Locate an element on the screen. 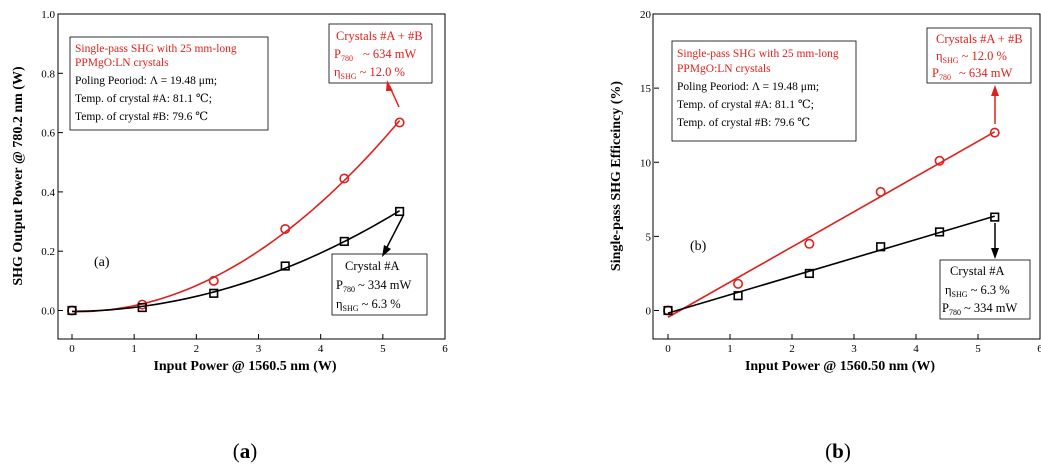  info-line-2-b: PPMgO:LN crystals is located at coordinates (724, 69).